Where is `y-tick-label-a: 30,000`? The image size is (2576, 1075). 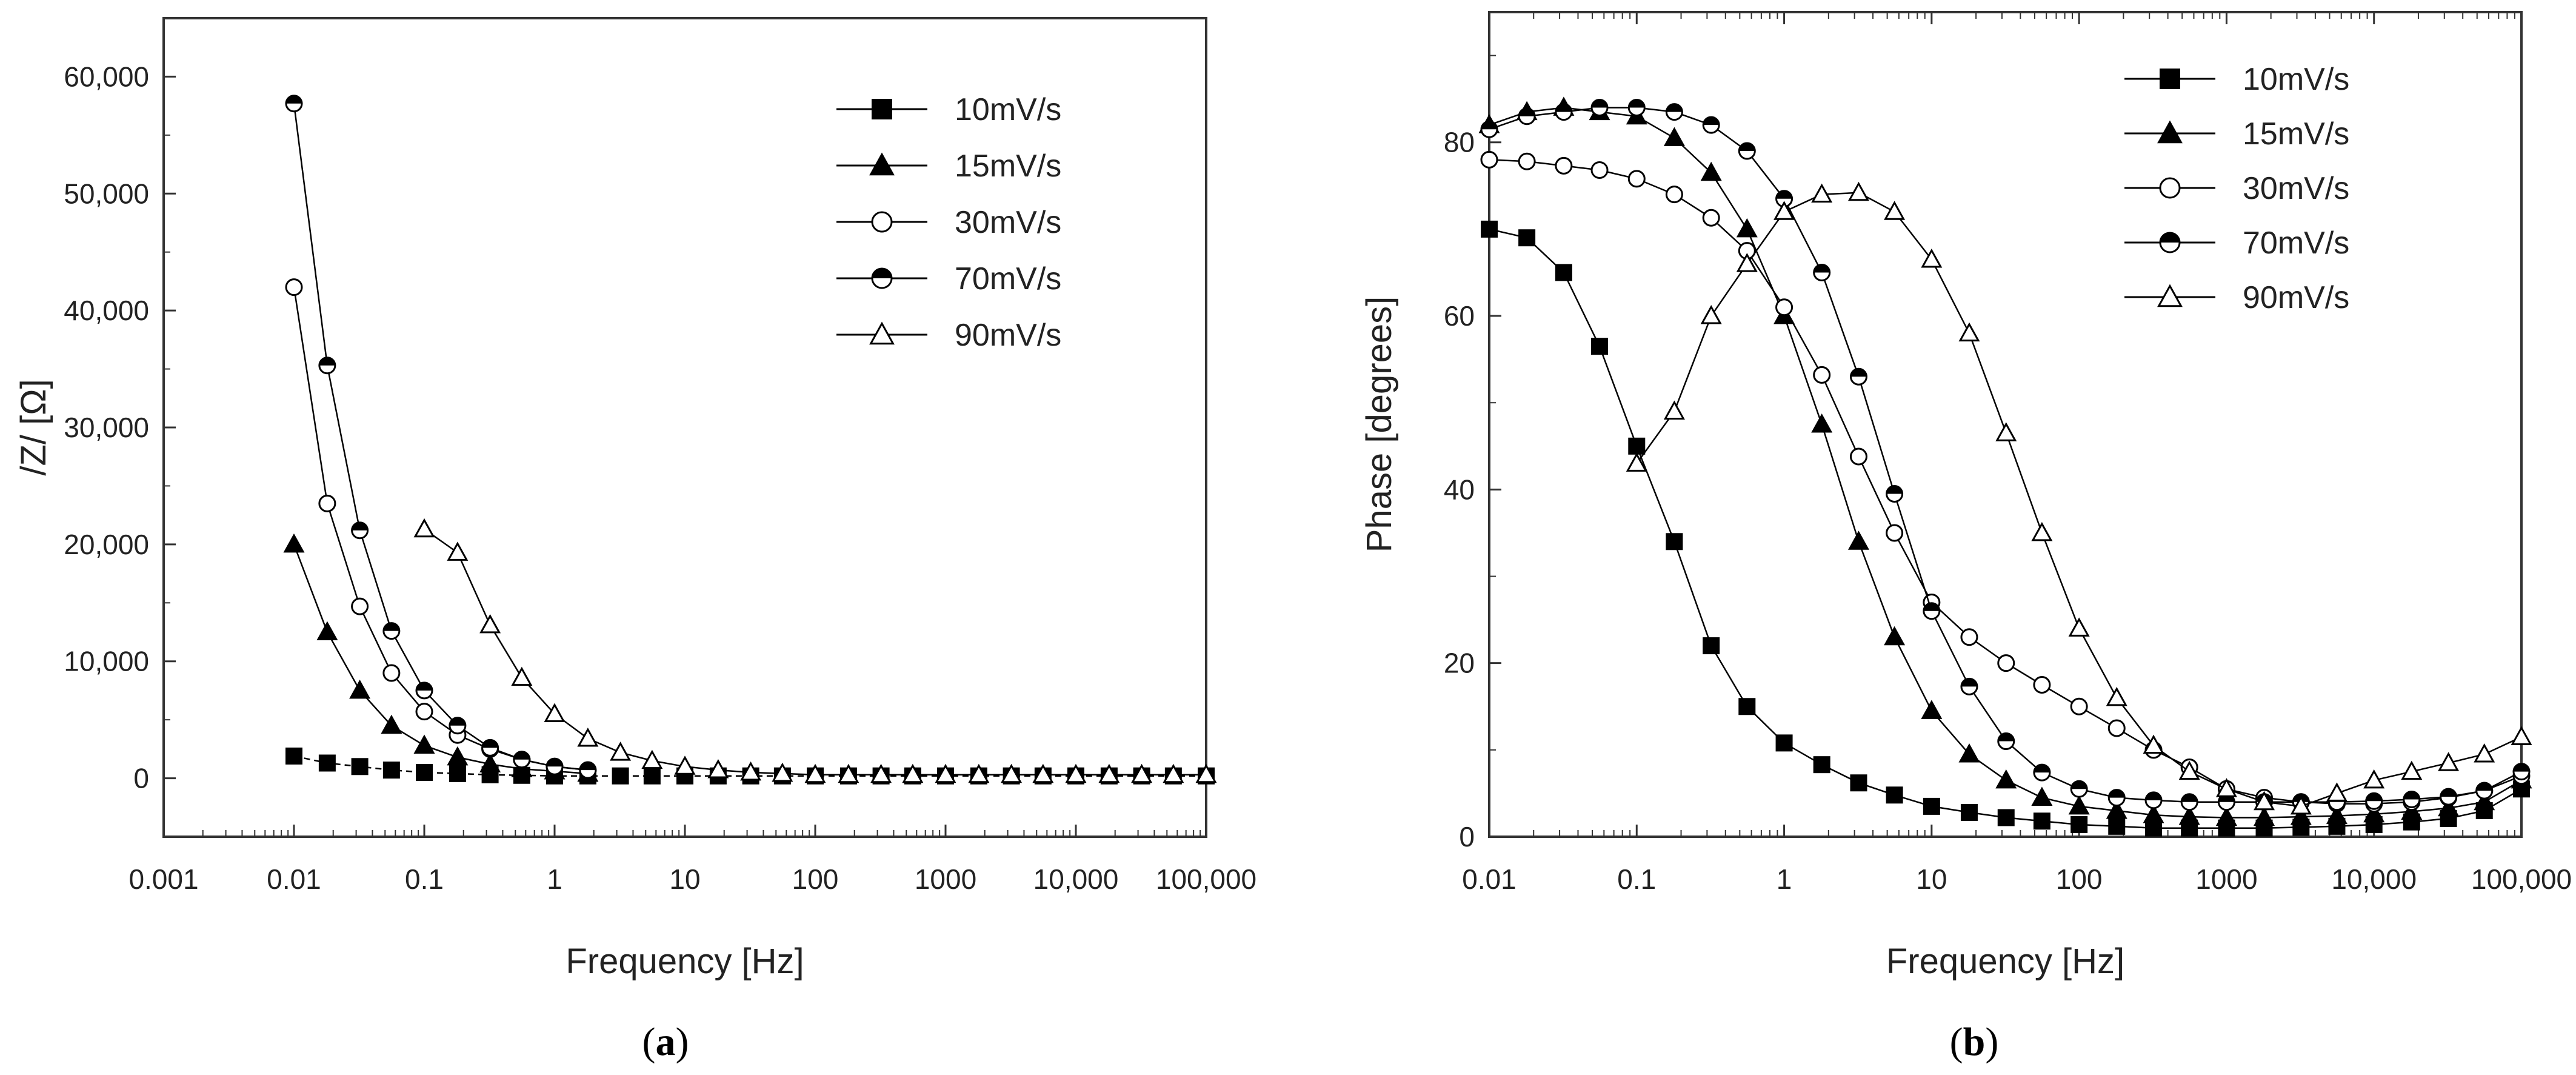
y-tick-label-a: 30,000 is located at coordinates (106, 427).